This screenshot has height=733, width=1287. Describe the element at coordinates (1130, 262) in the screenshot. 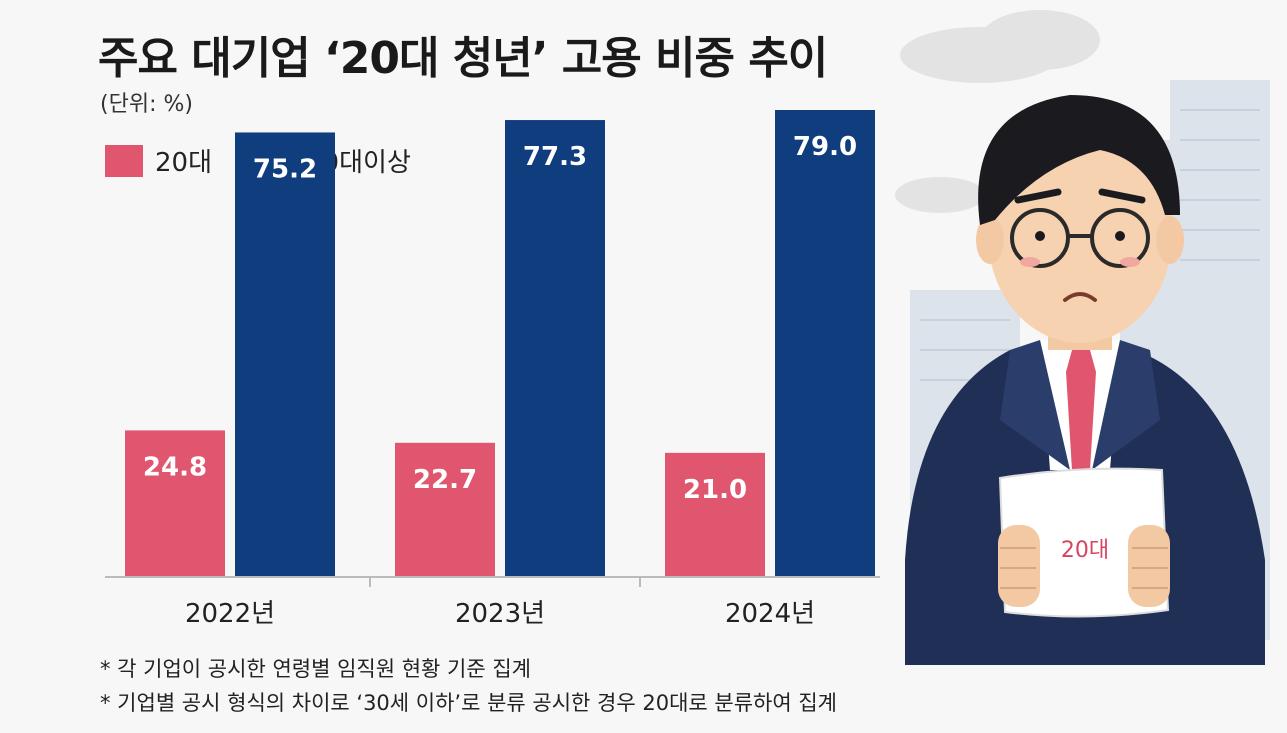

I see `cheek-right` at that location.